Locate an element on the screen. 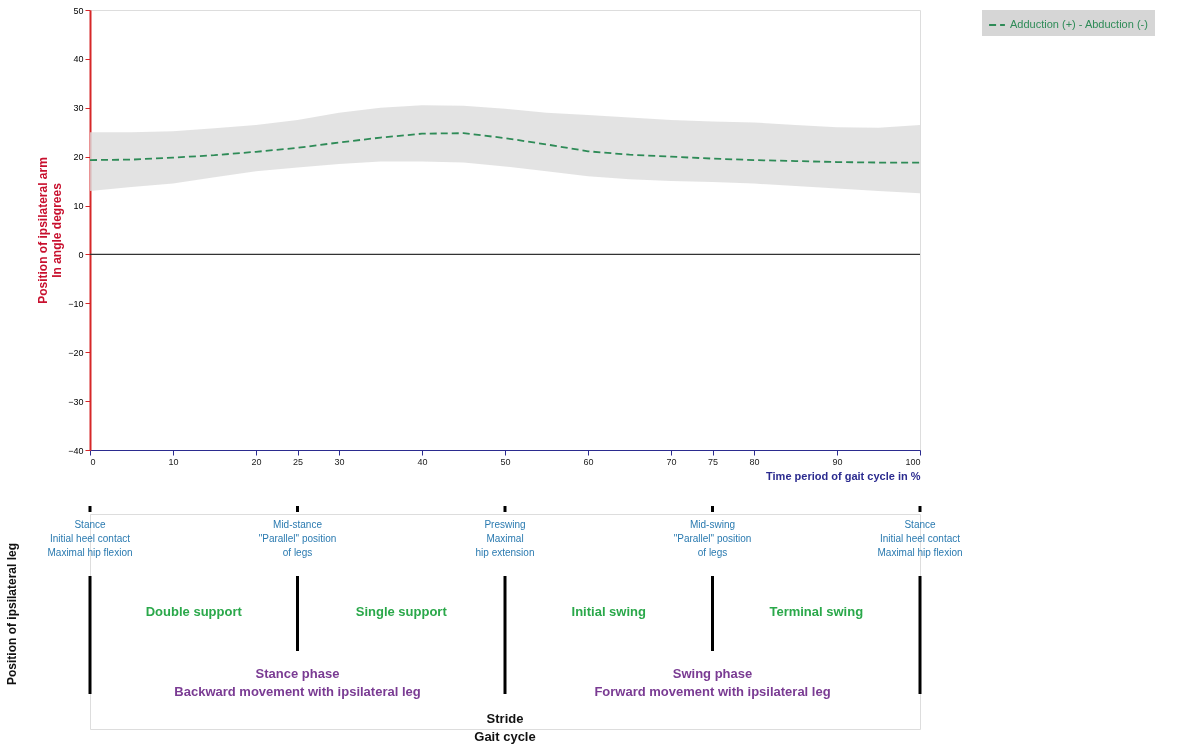 The image size is (1190, 745). text: Double support is located at coordinates (194, 611).